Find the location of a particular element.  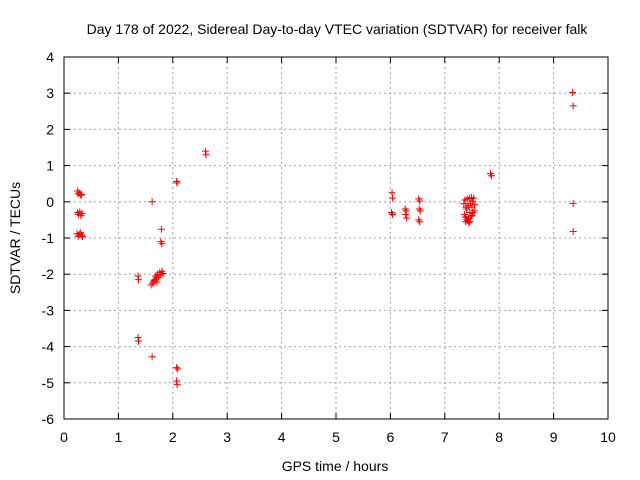

x-tick-label: 2 is located at coordinates (173, 437).